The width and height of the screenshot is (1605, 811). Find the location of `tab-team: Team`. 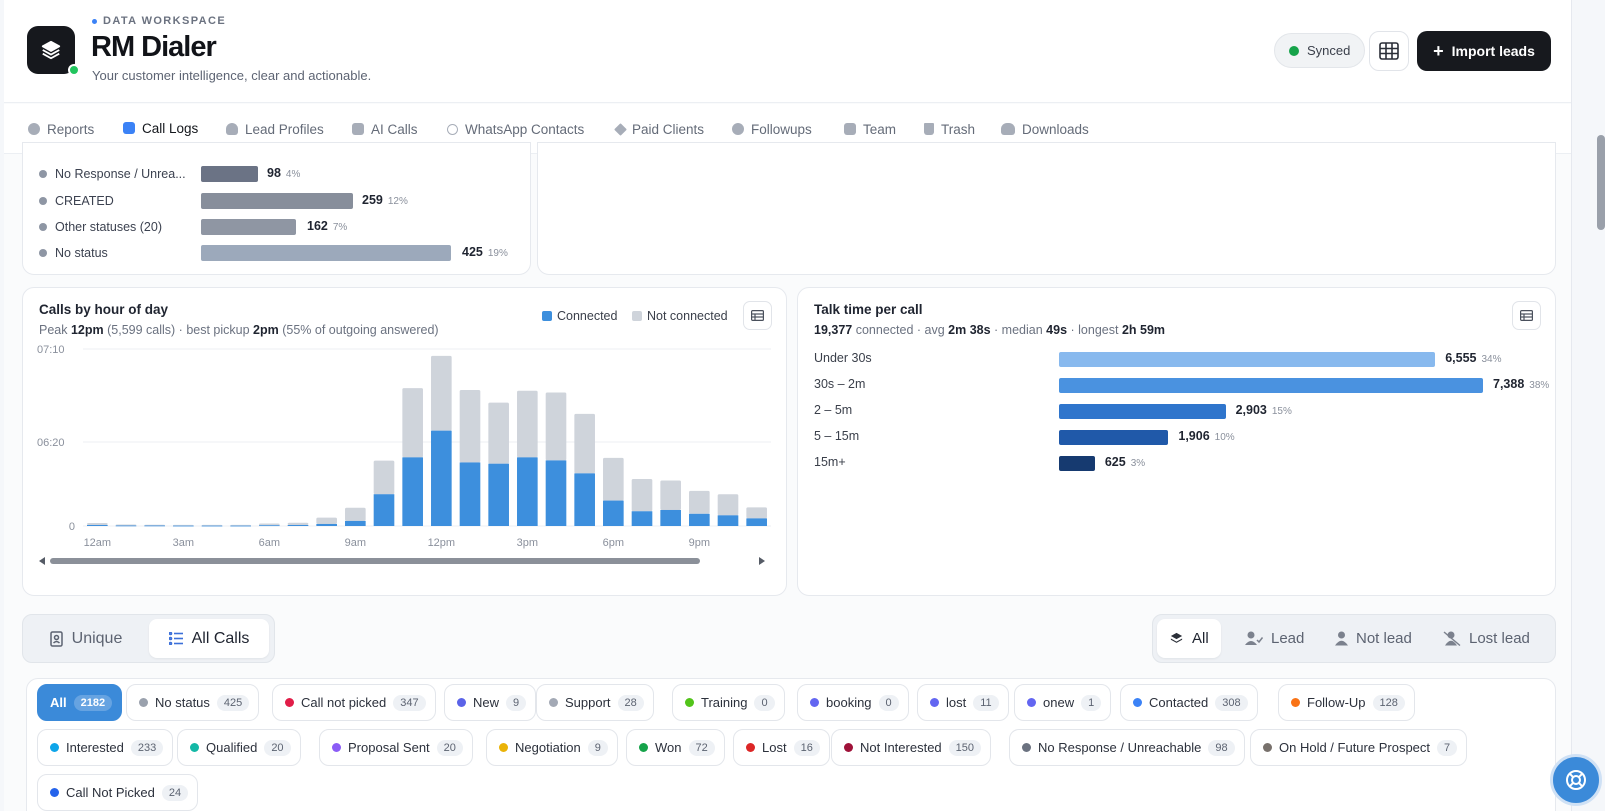

tab-team: Team is located at coordinates (870, 129).